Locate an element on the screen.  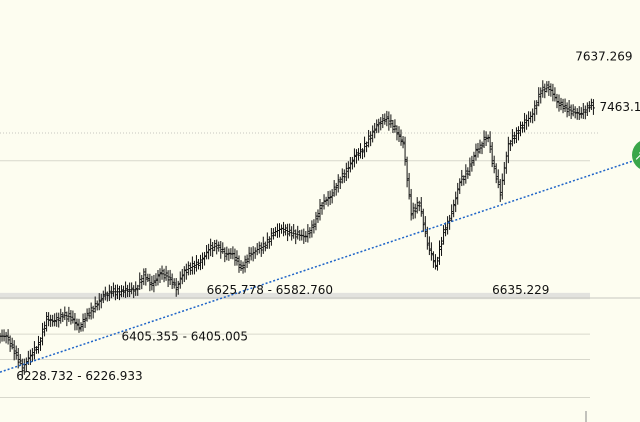
annotation-label-4: 7637.269 is located at coordinates (603, 56).